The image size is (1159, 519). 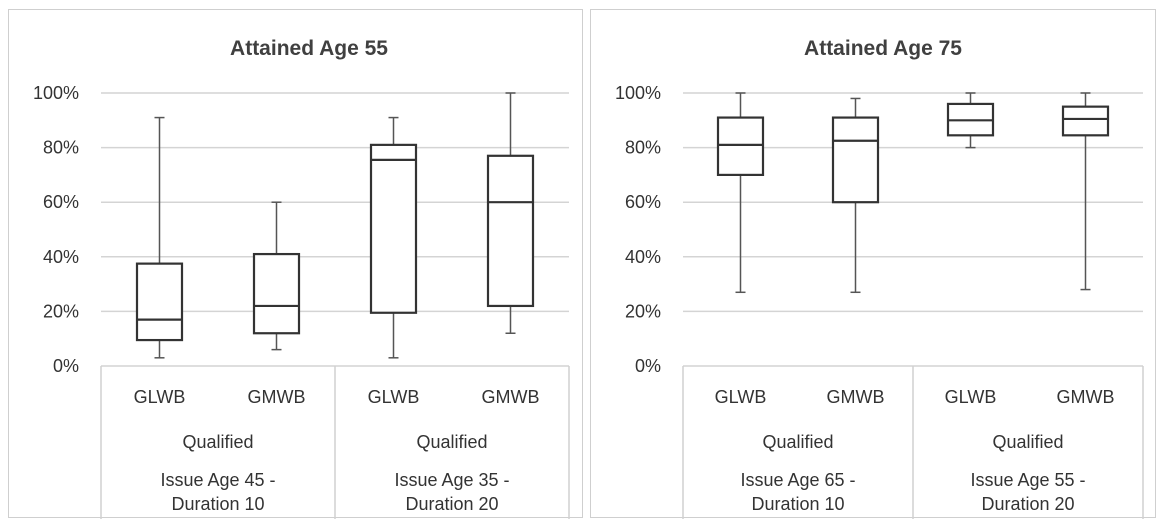 I want to click on group-label-line1: Issue Age 55 -, so click(x=1027, y=480).